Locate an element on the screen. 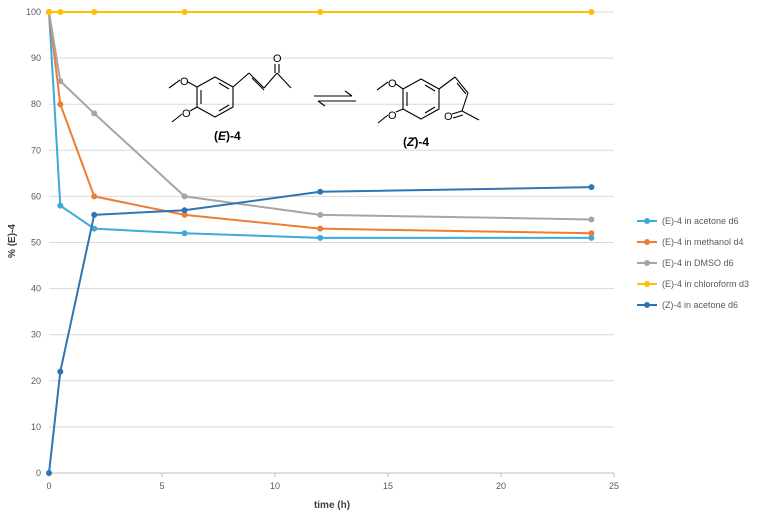 Image resolution: width=767 pixels, height=517 pixels. x-tick-label-10: 10 is located at coordinates (275, 486).